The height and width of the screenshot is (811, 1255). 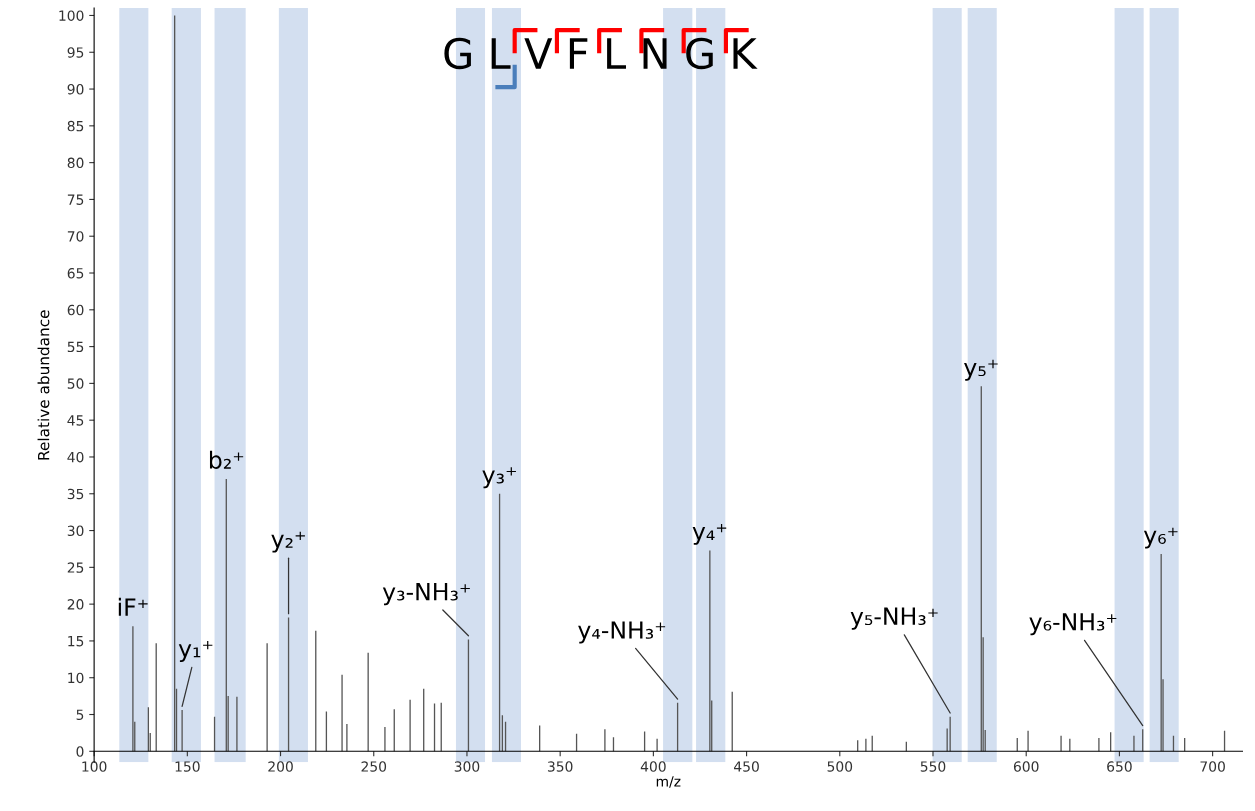 I want to click on annotation: b₂⁺, so click(x=226, y=459).